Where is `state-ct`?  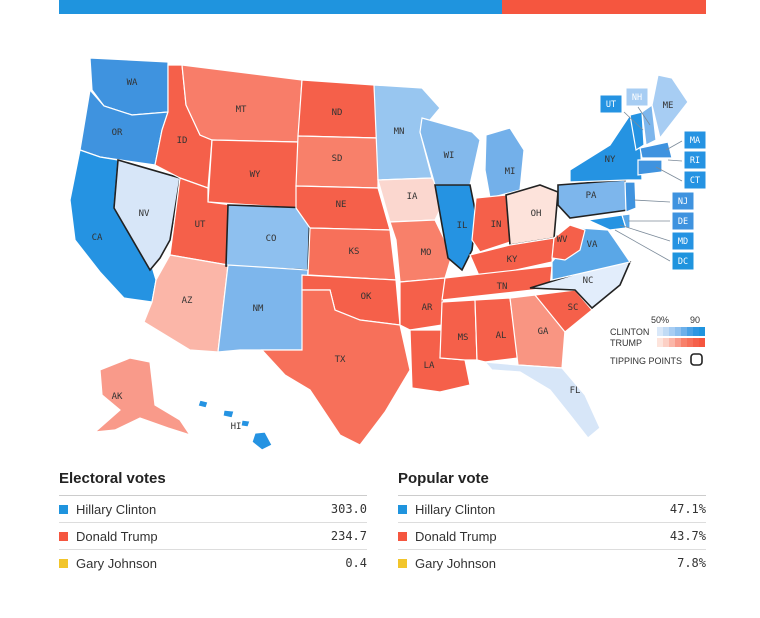
state-ct is located at coordinates (650, 167).